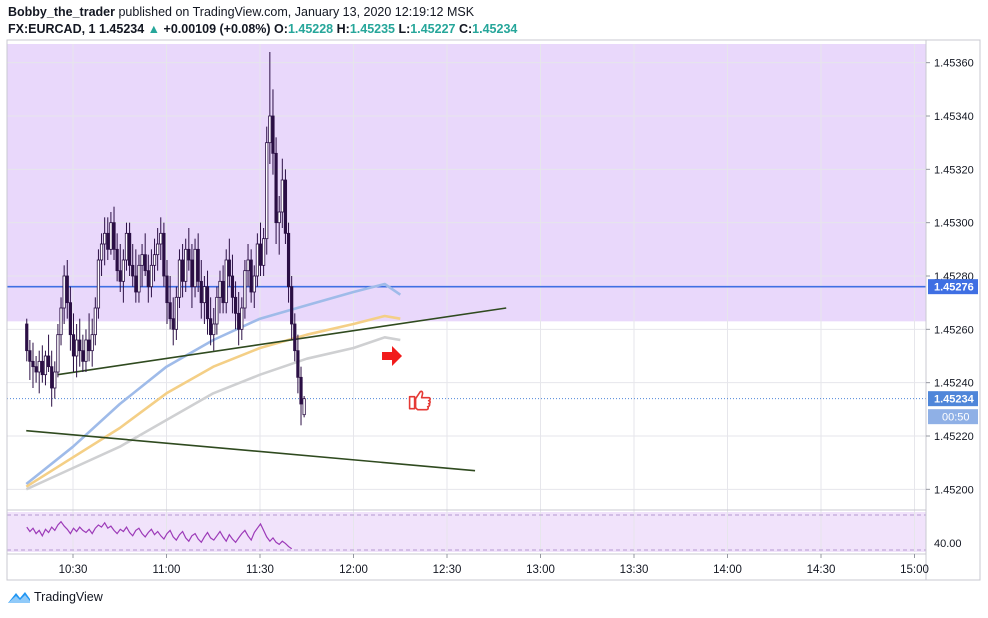  What do you see at coordinates (821, 570) in the screenshot?
I see `time-tick-label: 14:30` at bounding box center [821, 570].